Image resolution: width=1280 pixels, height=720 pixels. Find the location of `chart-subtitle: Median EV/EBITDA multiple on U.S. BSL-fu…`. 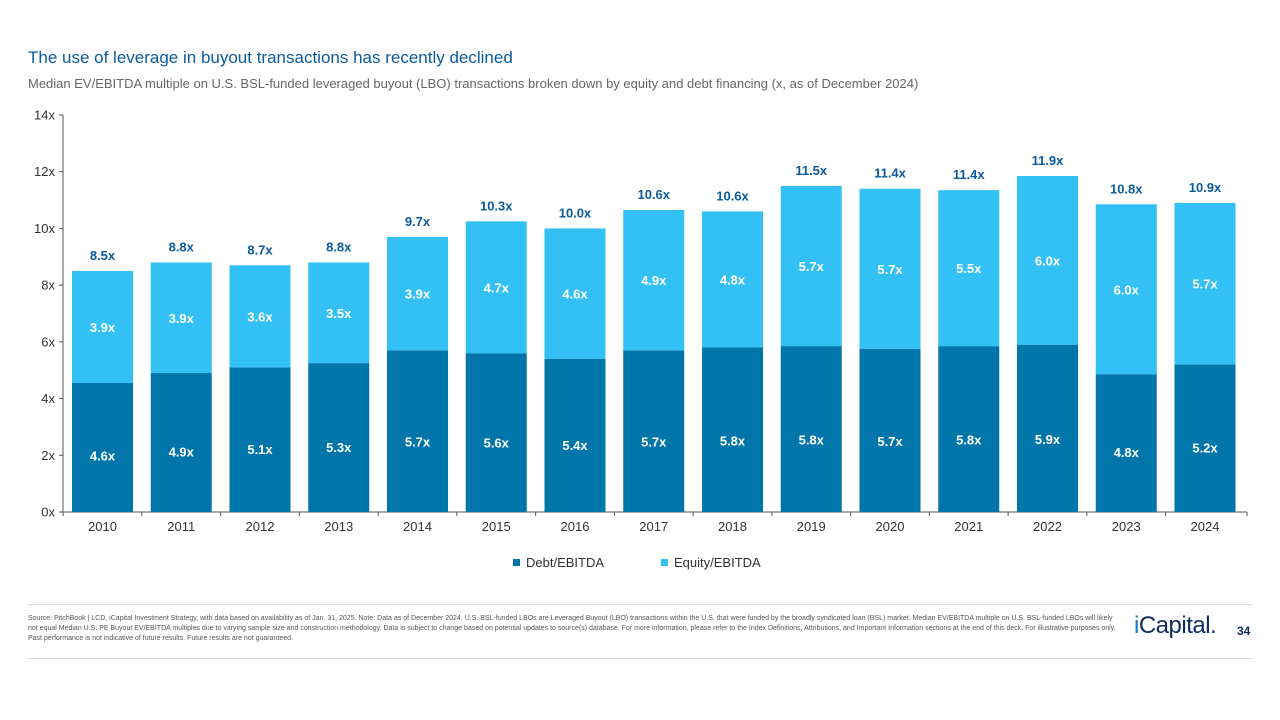

chart-subtitle: Median EV/EBITDA multiple on U.S. BSL-fu… is located at coordinates (473, 83).